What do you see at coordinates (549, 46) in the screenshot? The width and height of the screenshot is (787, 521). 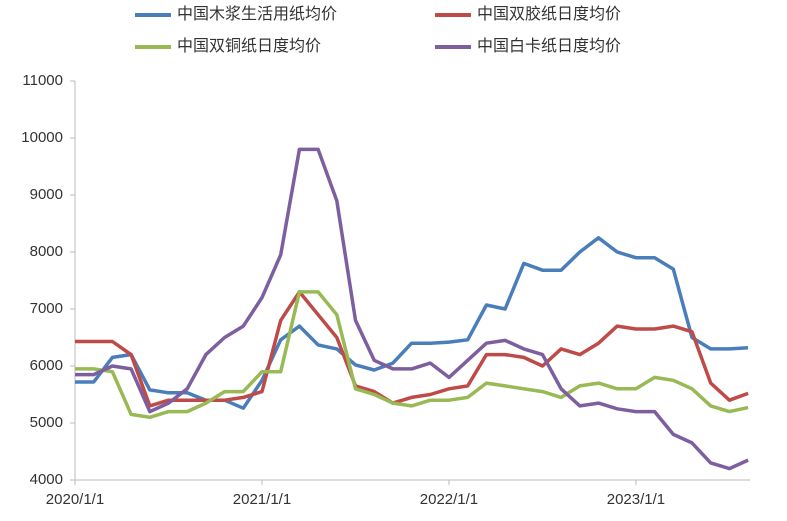 I see `legend-label: 中国白卡纸日度均价` at bounding box center [549, 46].